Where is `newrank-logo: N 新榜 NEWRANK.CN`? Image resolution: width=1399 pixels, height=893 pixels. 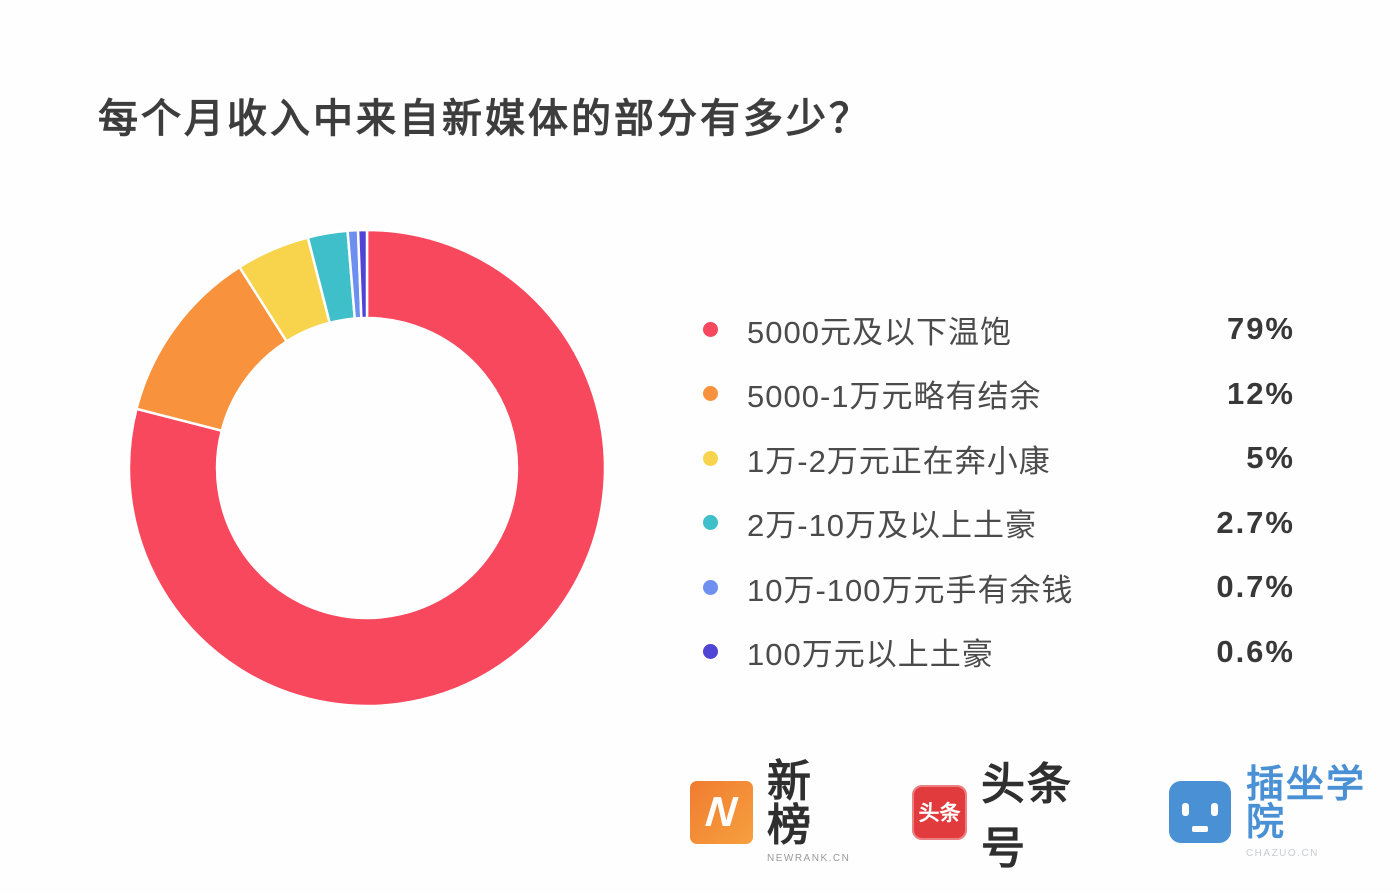
newrank-logo: N 新榜 NEWRANK.CN is located at coordinates (772, 812).